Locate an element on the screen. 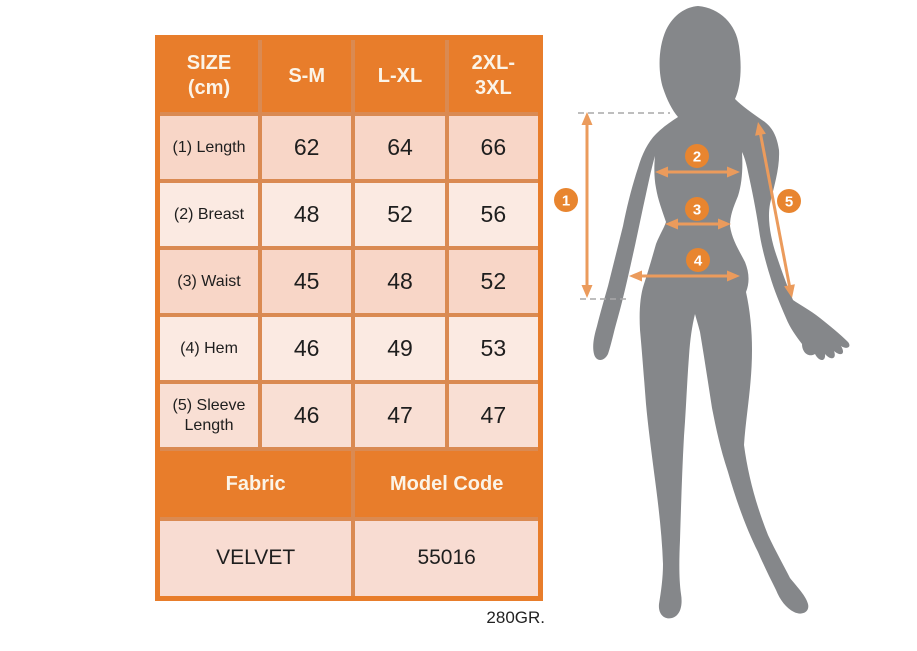 This screenshot has width=917, height=651. marker-4-label: 4 is located at coordinates (698, 261).